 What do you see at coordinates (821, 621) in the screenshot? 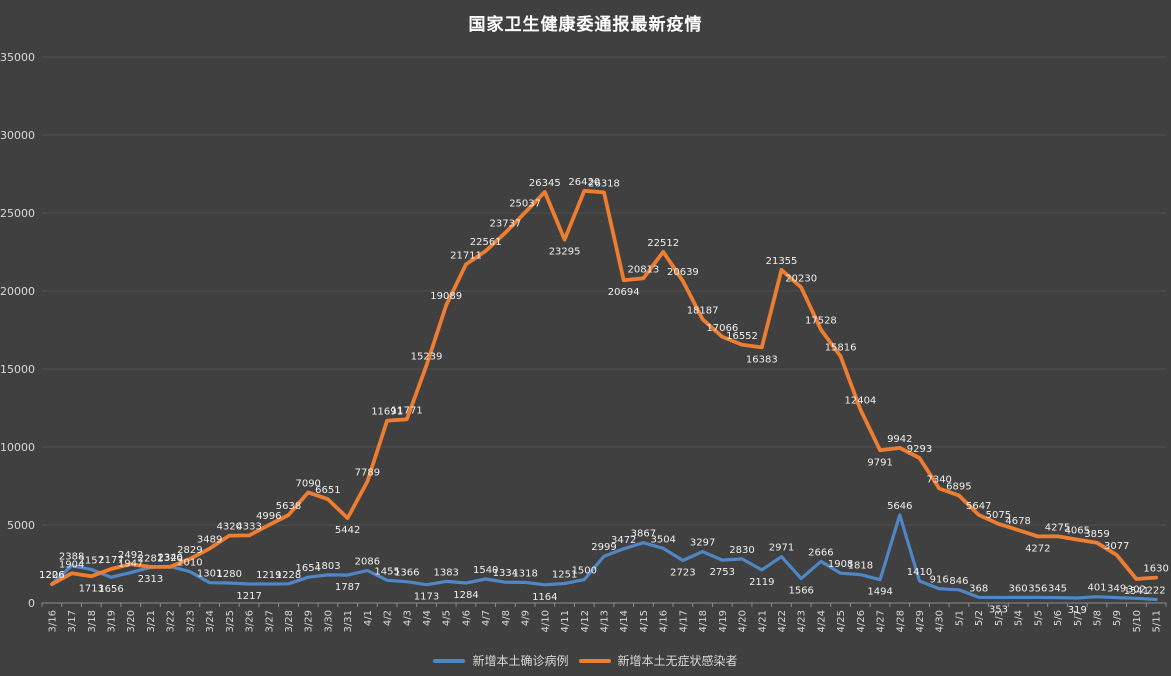
I see `x-axis-date-label: 4/24` at bounding box center [821, 621].